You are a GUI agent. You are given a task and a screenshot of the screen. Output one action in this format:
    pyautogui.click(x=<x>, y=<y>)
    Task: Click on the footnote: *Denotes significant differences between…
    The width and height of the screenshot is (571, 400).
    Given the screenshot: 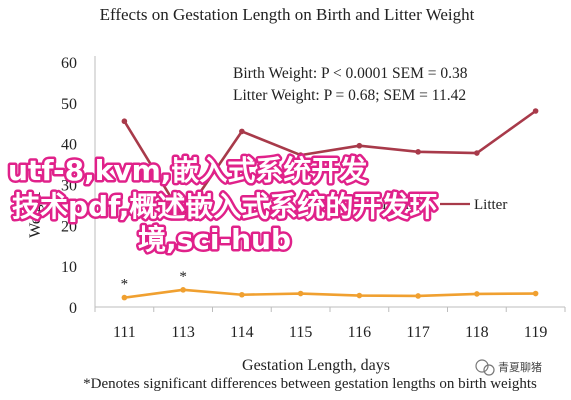 What is the action you would take?
    pyautogui.click(x=310, y=384)
    